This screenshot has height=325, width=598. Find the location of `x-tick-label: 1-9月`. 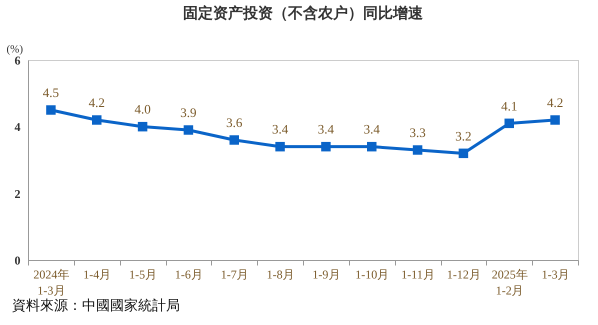

x-tick-label: 1-9月 is located at coordinates (326, 275).